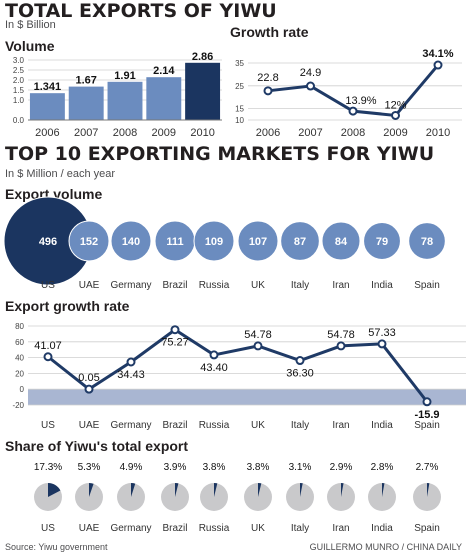 This screenshot has width=470, height=558. I want to click on growth-year-label: 2010, so click(438, 133).